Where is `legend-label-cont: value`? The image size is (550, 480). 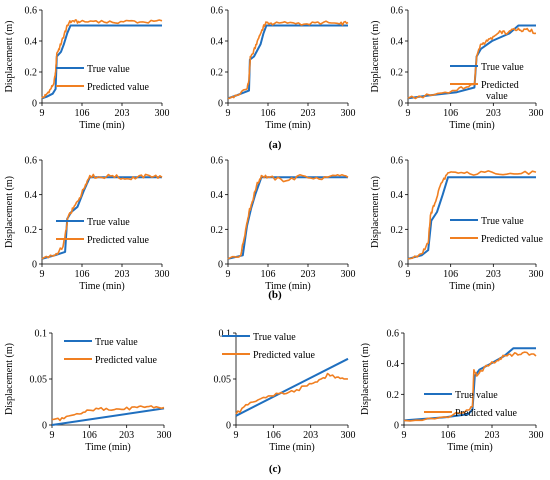 legend-label-cont: value is located at coordinates (497, 96).